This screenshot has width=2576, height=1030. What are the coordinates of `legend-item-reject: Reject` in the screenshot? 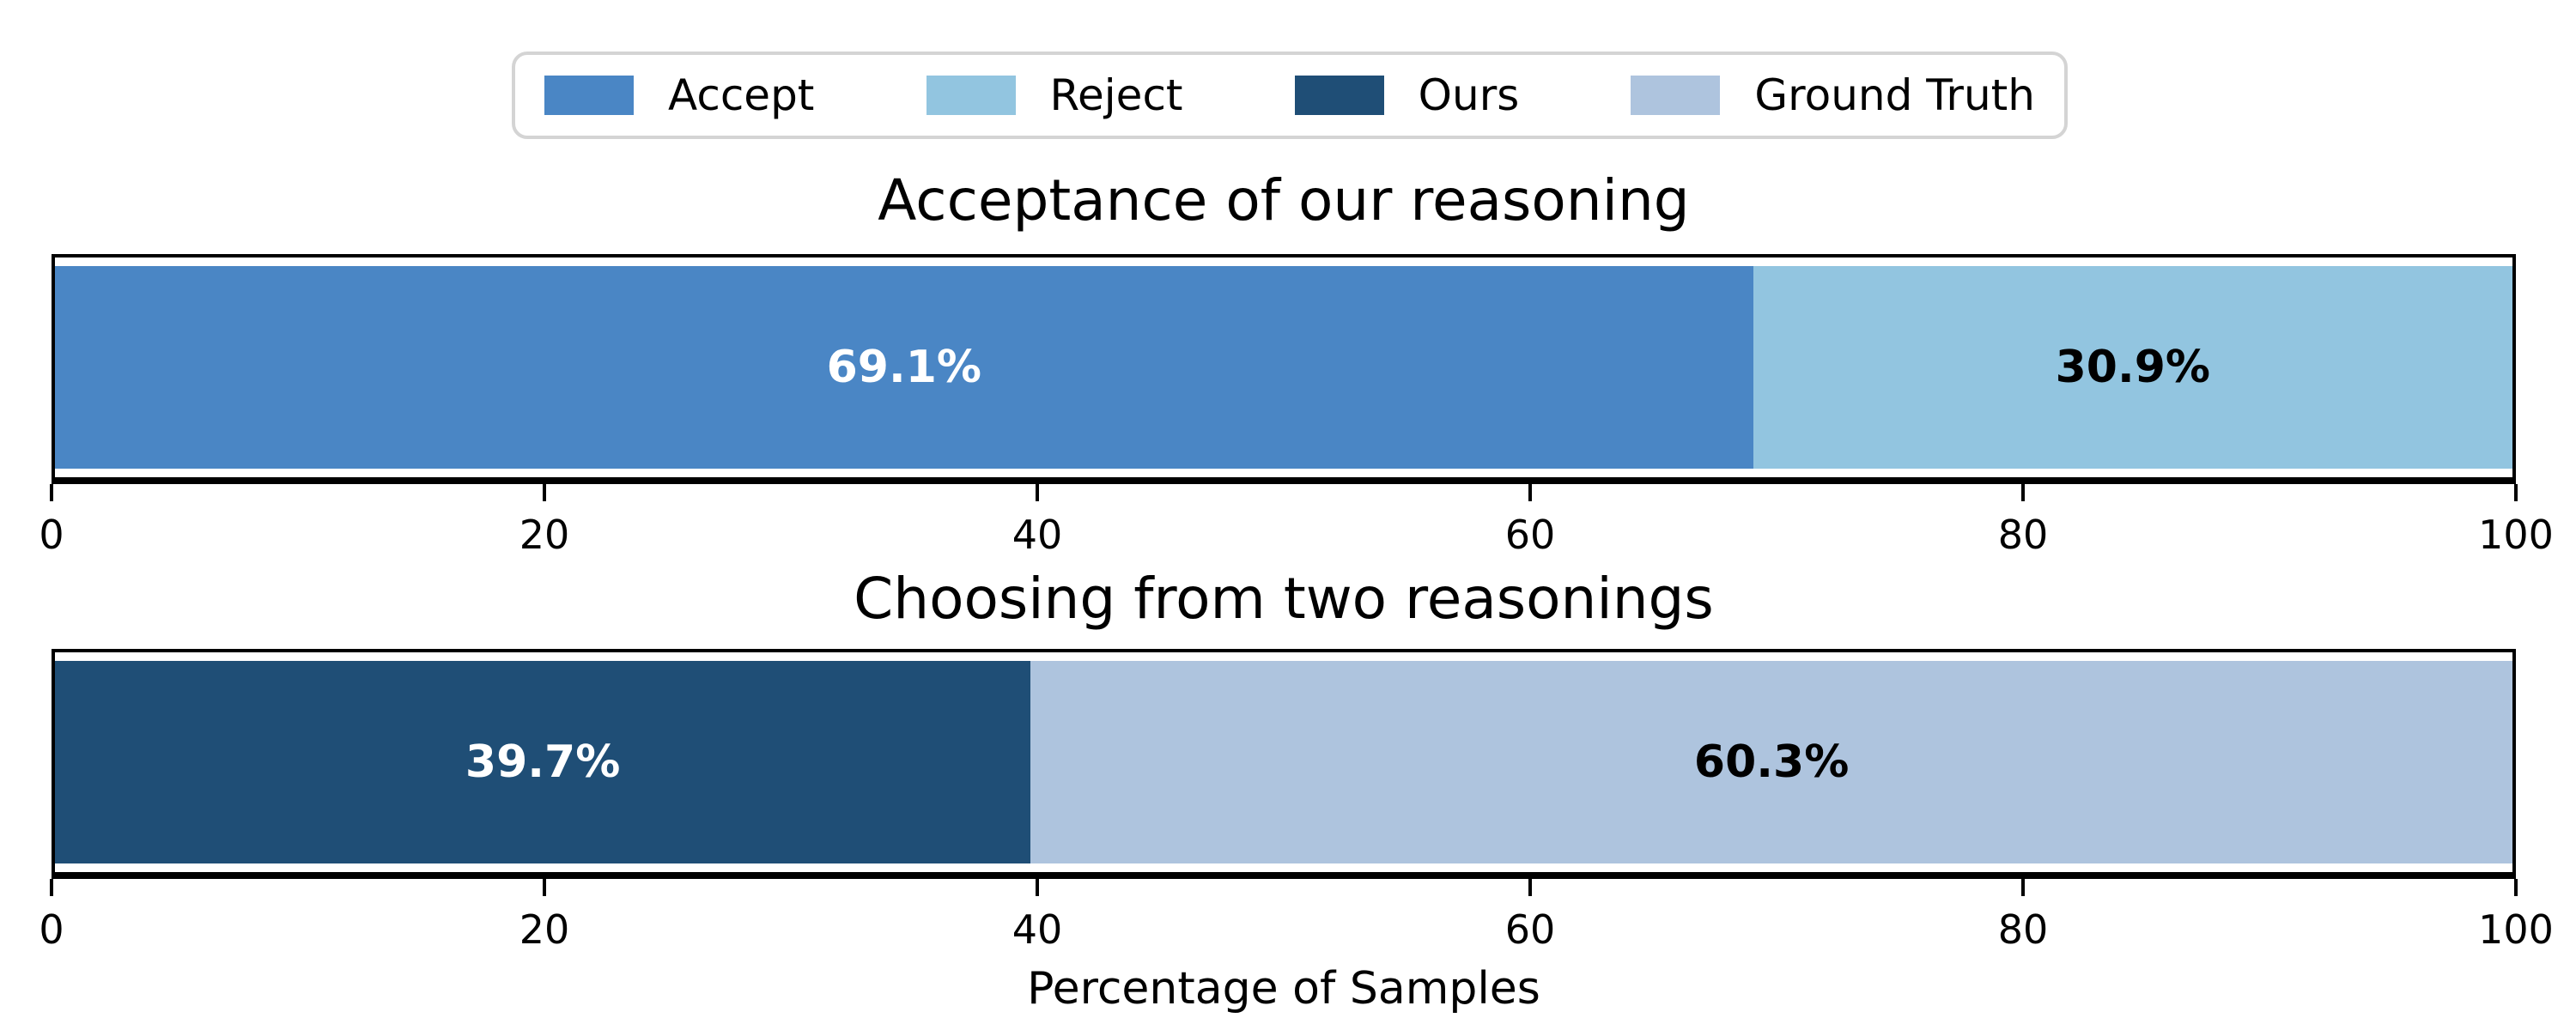 It's located at (1054, 95).